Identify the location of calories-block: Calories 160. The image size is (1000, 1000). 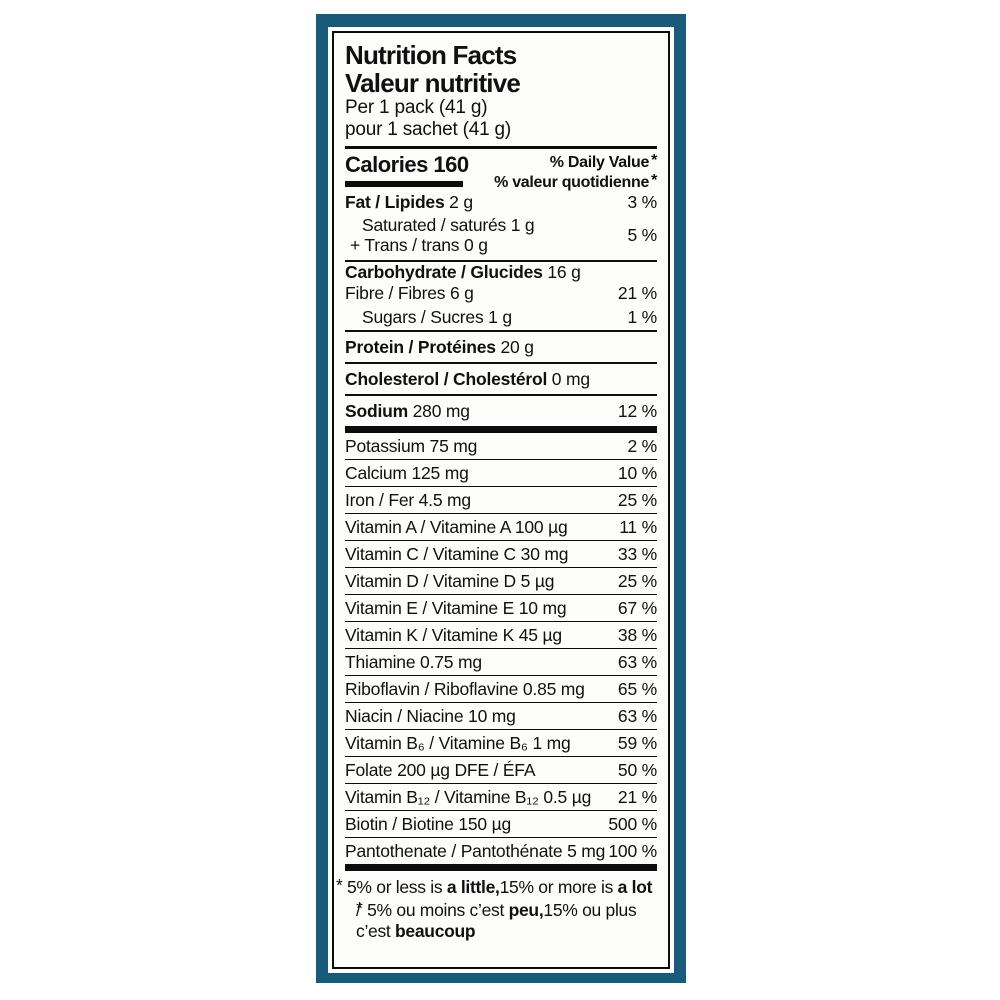
(407, 169).